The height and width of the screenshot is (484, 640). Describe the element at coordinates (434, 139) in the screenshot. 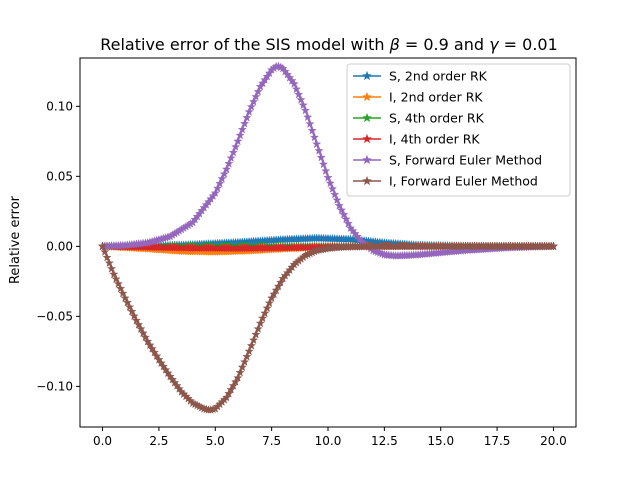

I see `legend-label: I, 4th order RK` at that location.